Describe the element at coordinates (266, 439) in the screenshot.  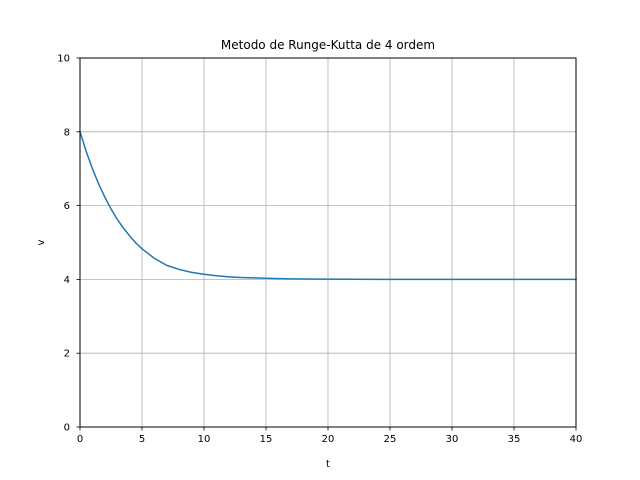
I see `x-tick-label: 15` at that location.